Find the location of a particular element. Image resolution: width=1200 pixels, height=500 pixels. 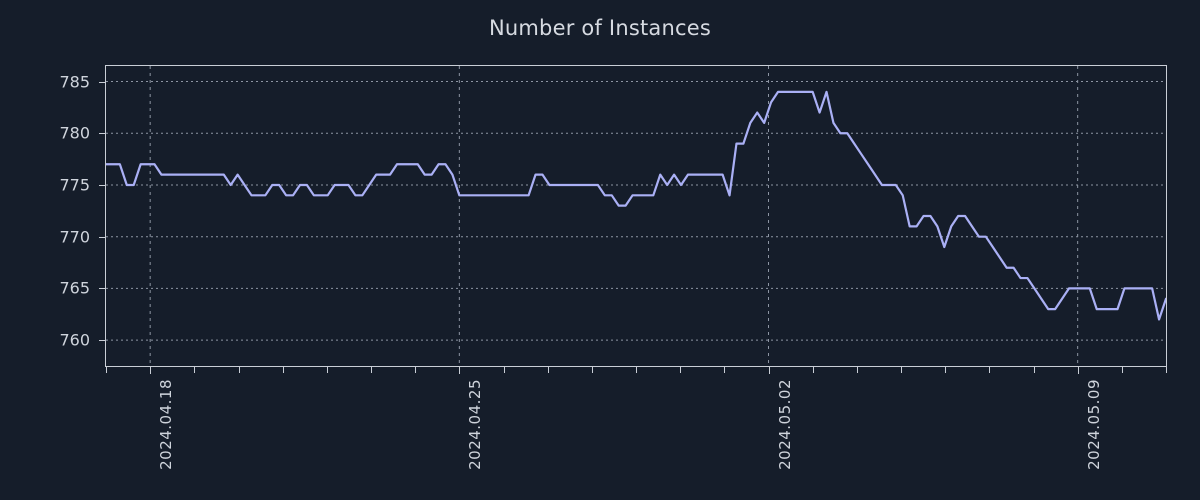

x-axis-tick-label: 2024.04.25 is located at coordinates (475, 424).